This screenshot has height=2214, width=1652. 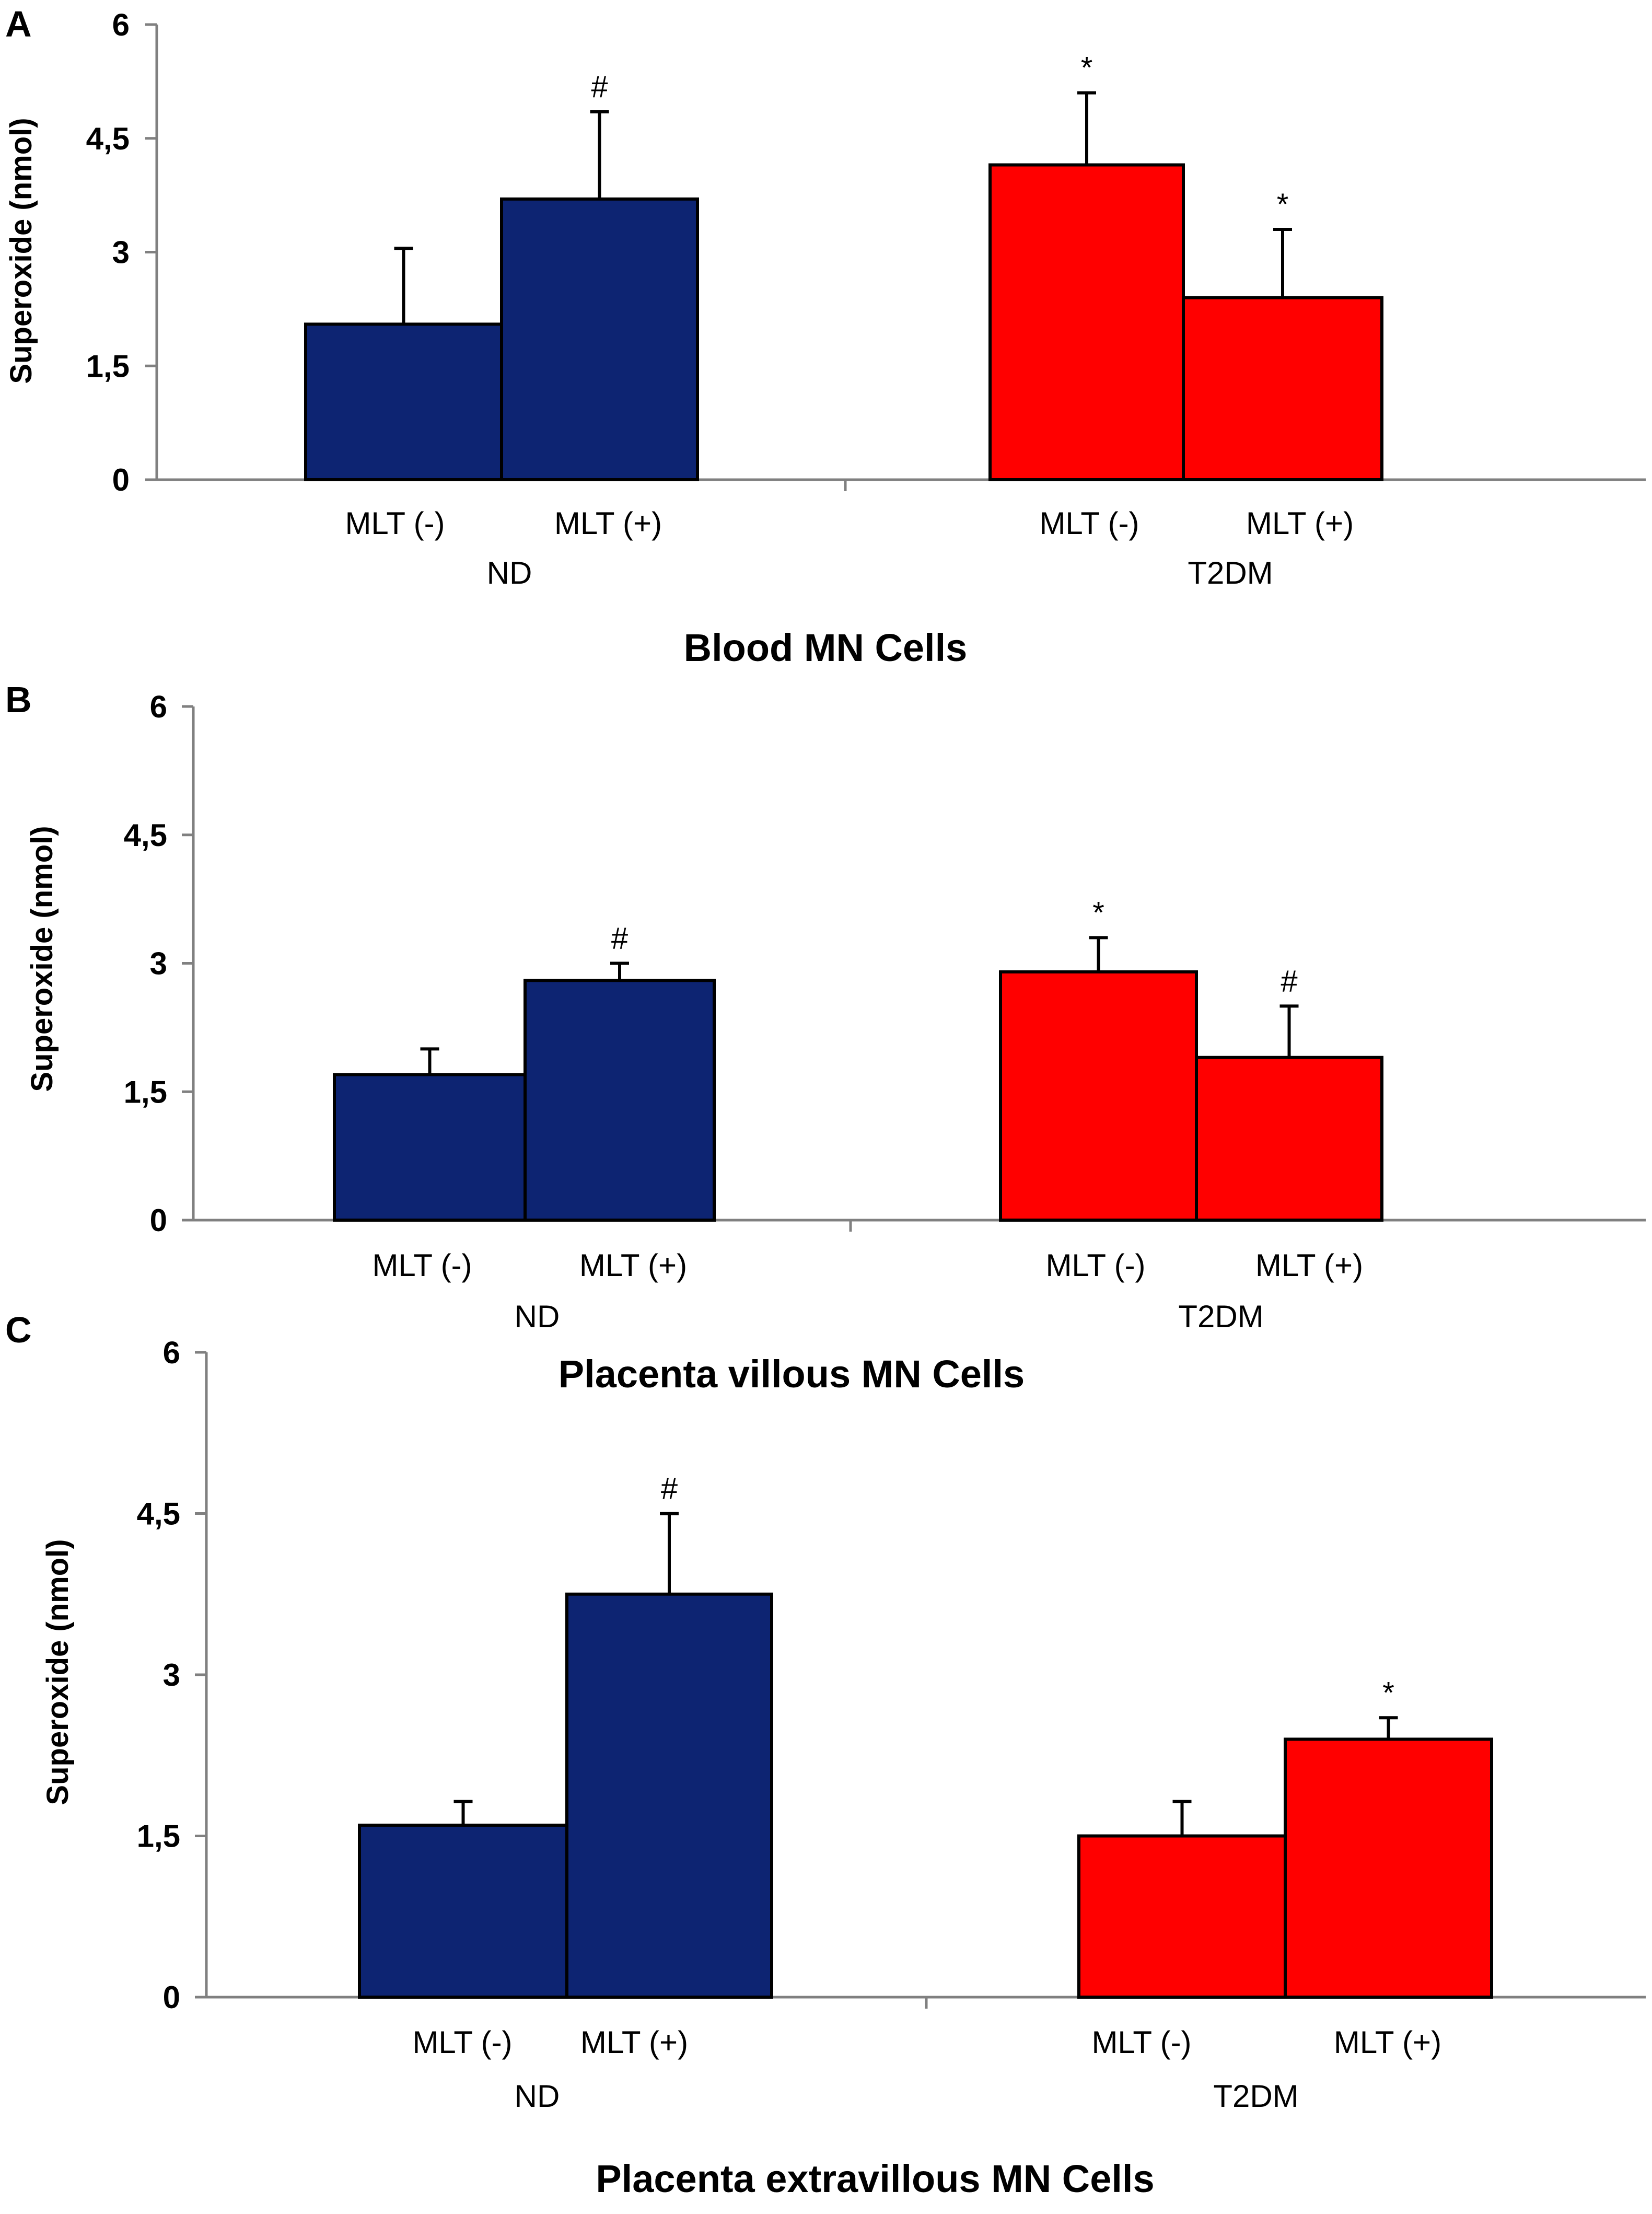 What do you see at coordinates (19, 700) in the screenshot?
I see `panel-letter: B` at bounding box center [19, 700].